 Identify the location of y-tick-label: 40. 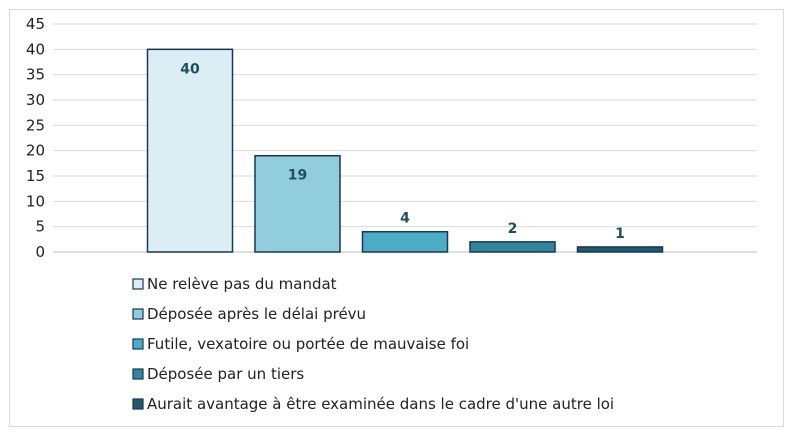
(35, 49).